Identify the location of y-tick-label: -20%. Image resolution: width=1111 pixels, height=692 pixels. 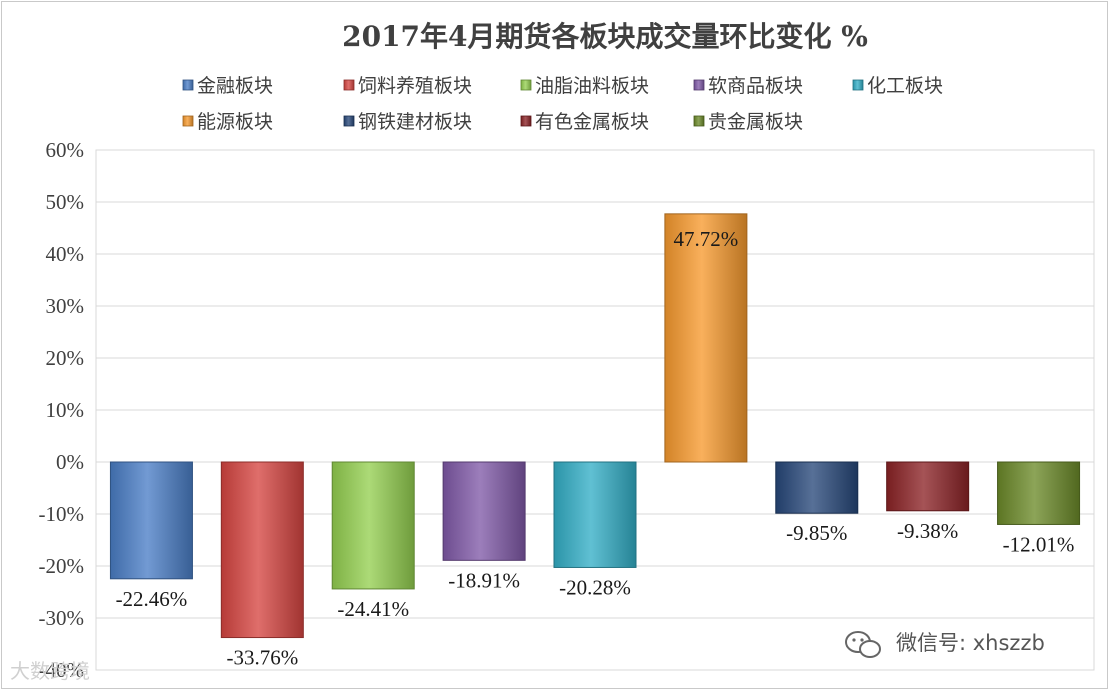
(62, 566).